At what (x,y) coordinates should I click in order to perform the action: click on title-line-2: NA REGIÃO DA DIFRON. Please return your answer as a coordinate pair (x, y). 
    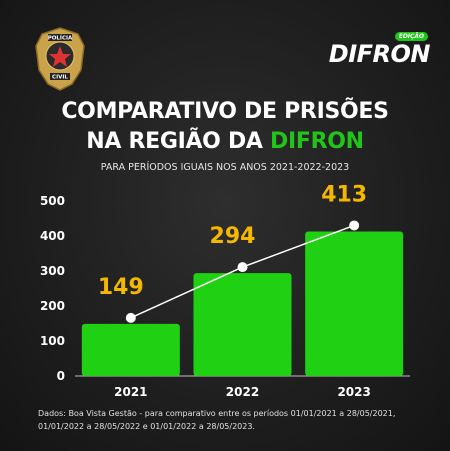
    Looking at the image, I should click on (225, 142).